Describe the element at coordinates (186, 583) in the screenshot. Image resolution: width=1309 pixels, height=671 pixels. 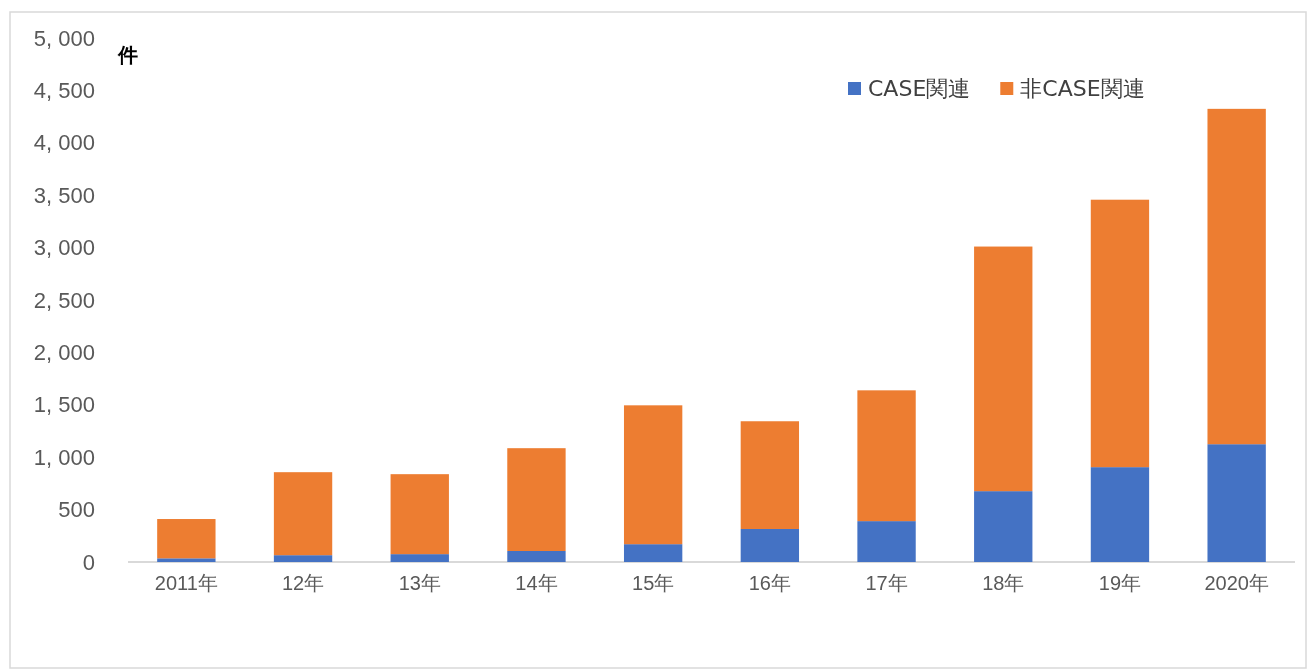
I see `x-tick-label: 2011年` at that location.